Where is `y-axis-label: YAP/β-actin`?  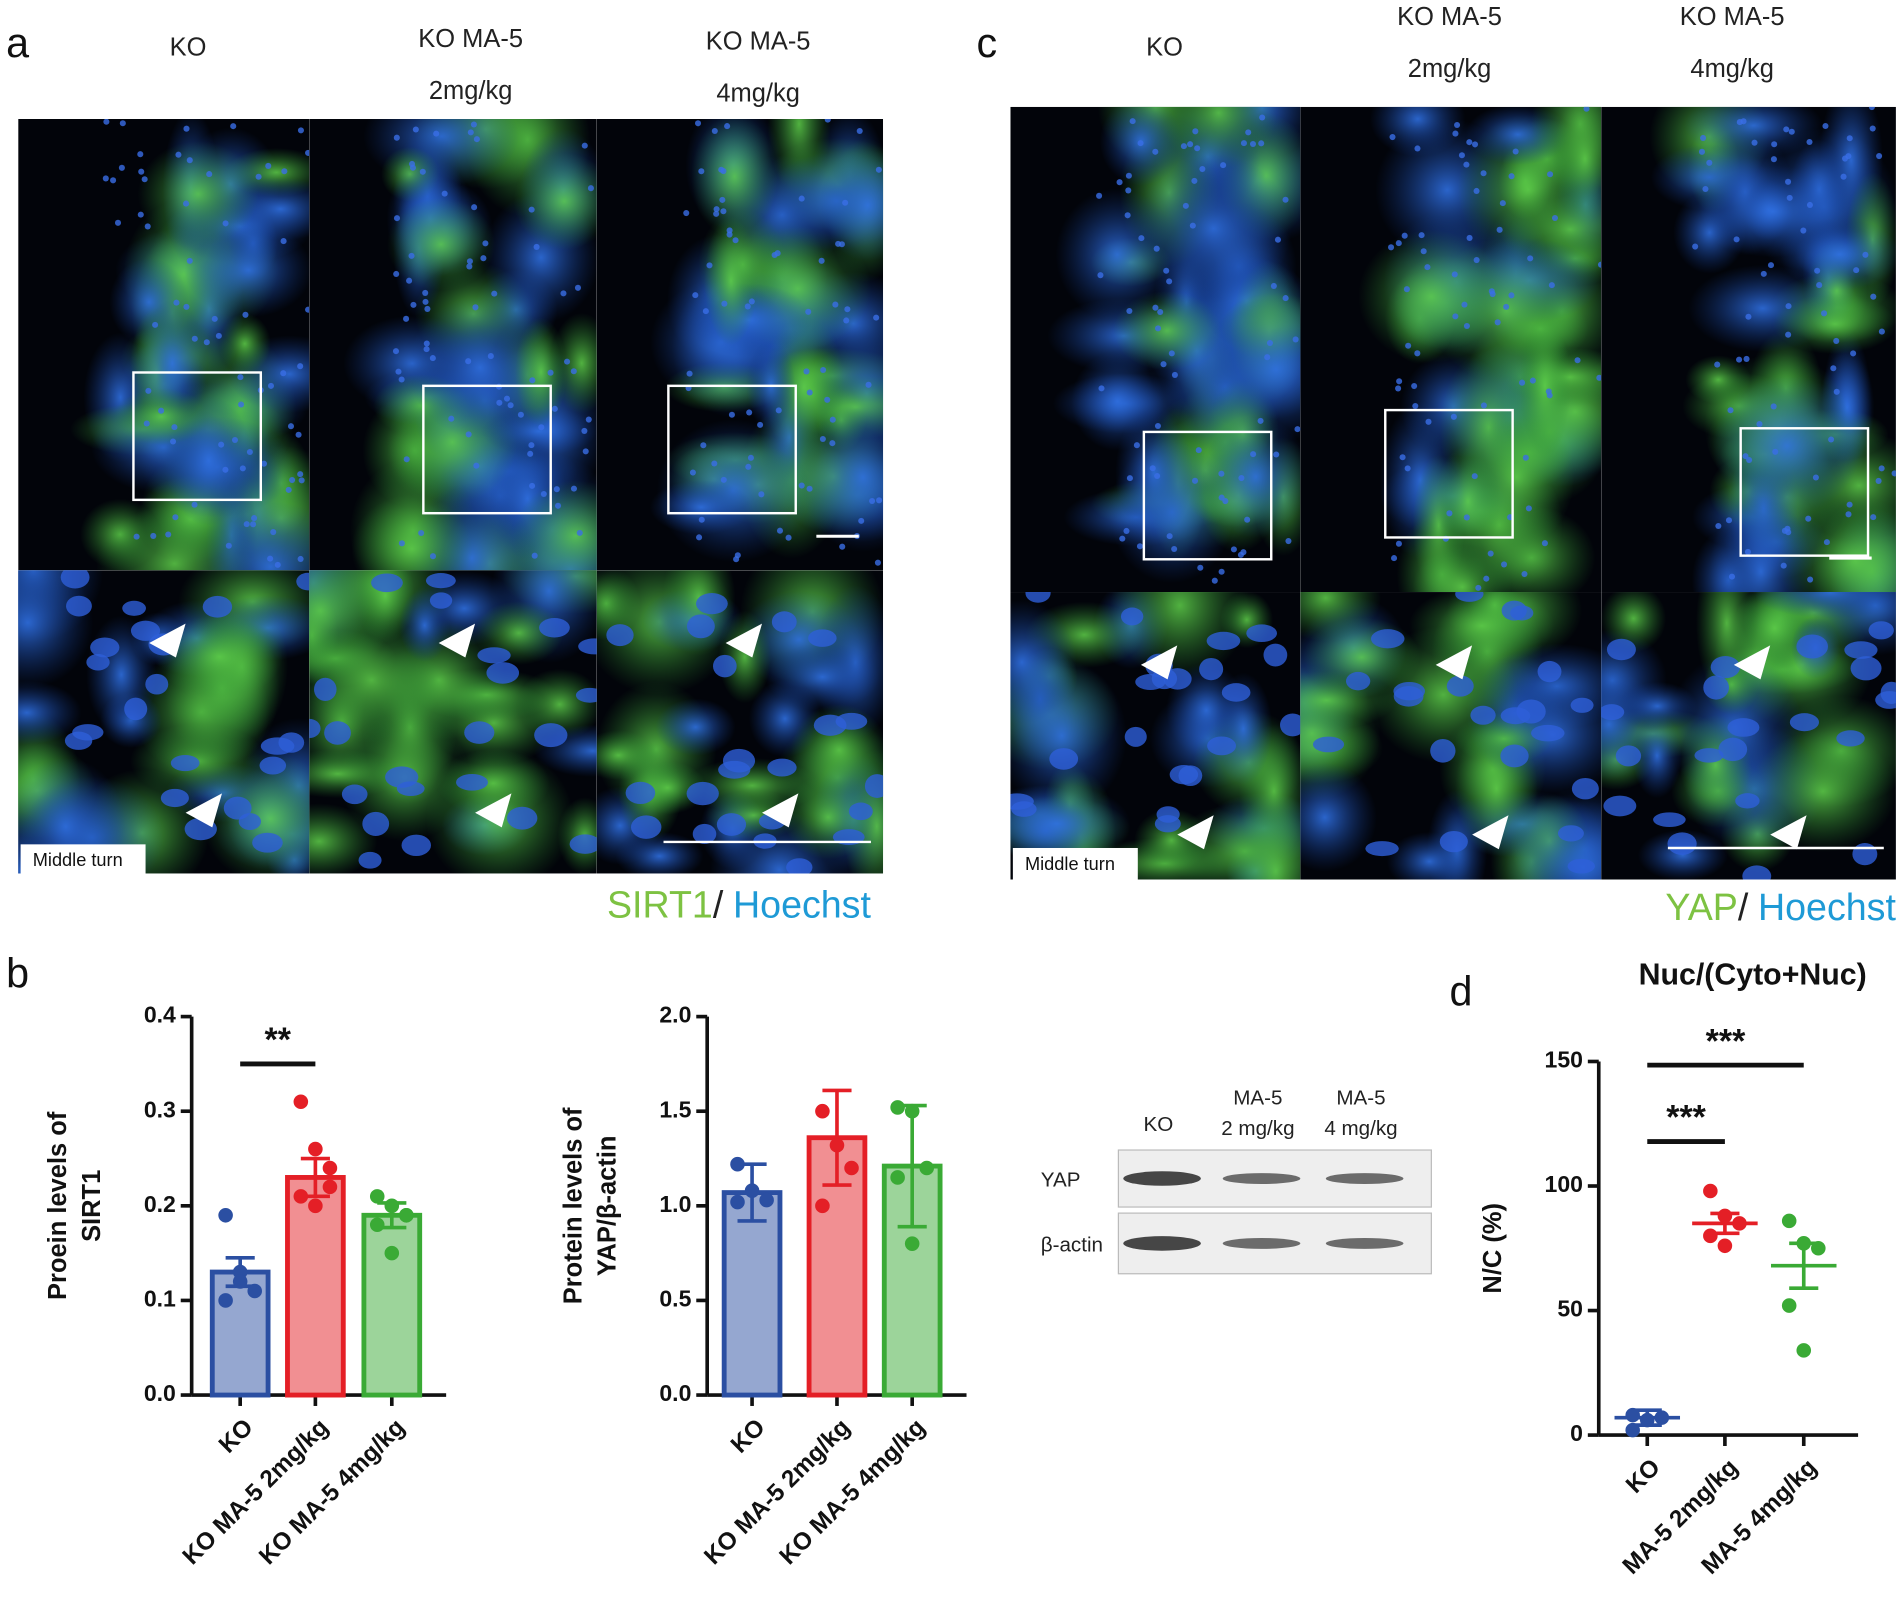
y-axis-label: YAP/β-actin is located at coordinates (608, 1206).